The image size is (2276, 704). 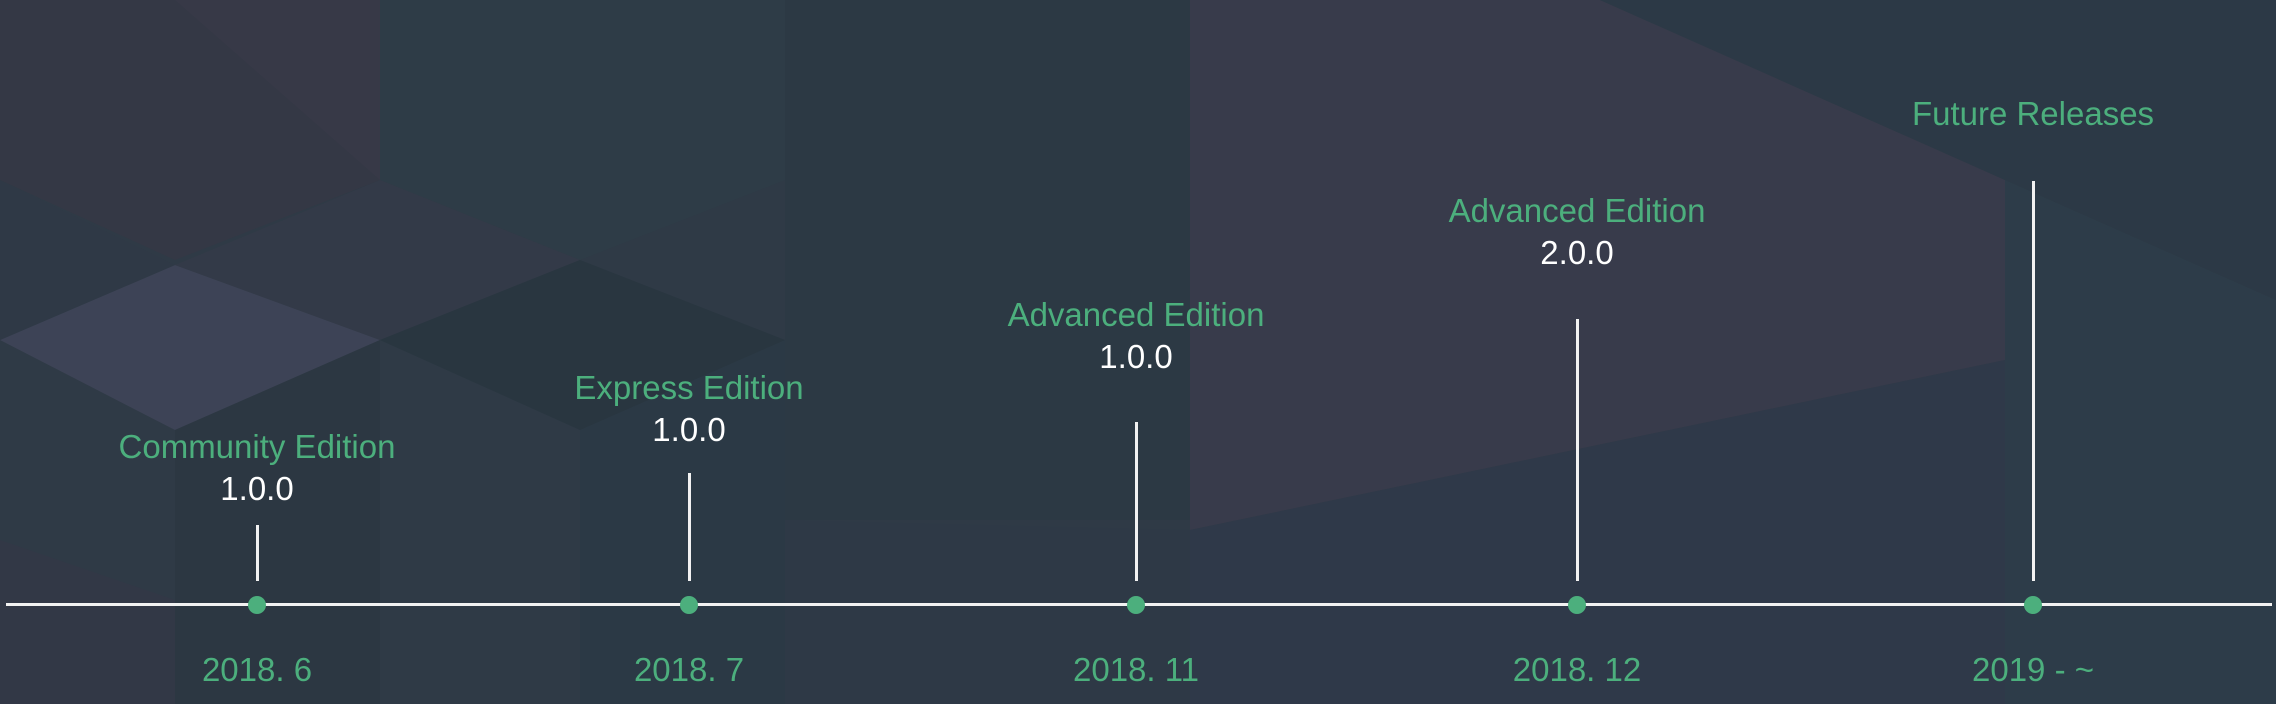 What do you see at coordinates (1577, 252) in the screenshot?
I see `version-label: 2.0.0` at bounding box center [1577, 252].